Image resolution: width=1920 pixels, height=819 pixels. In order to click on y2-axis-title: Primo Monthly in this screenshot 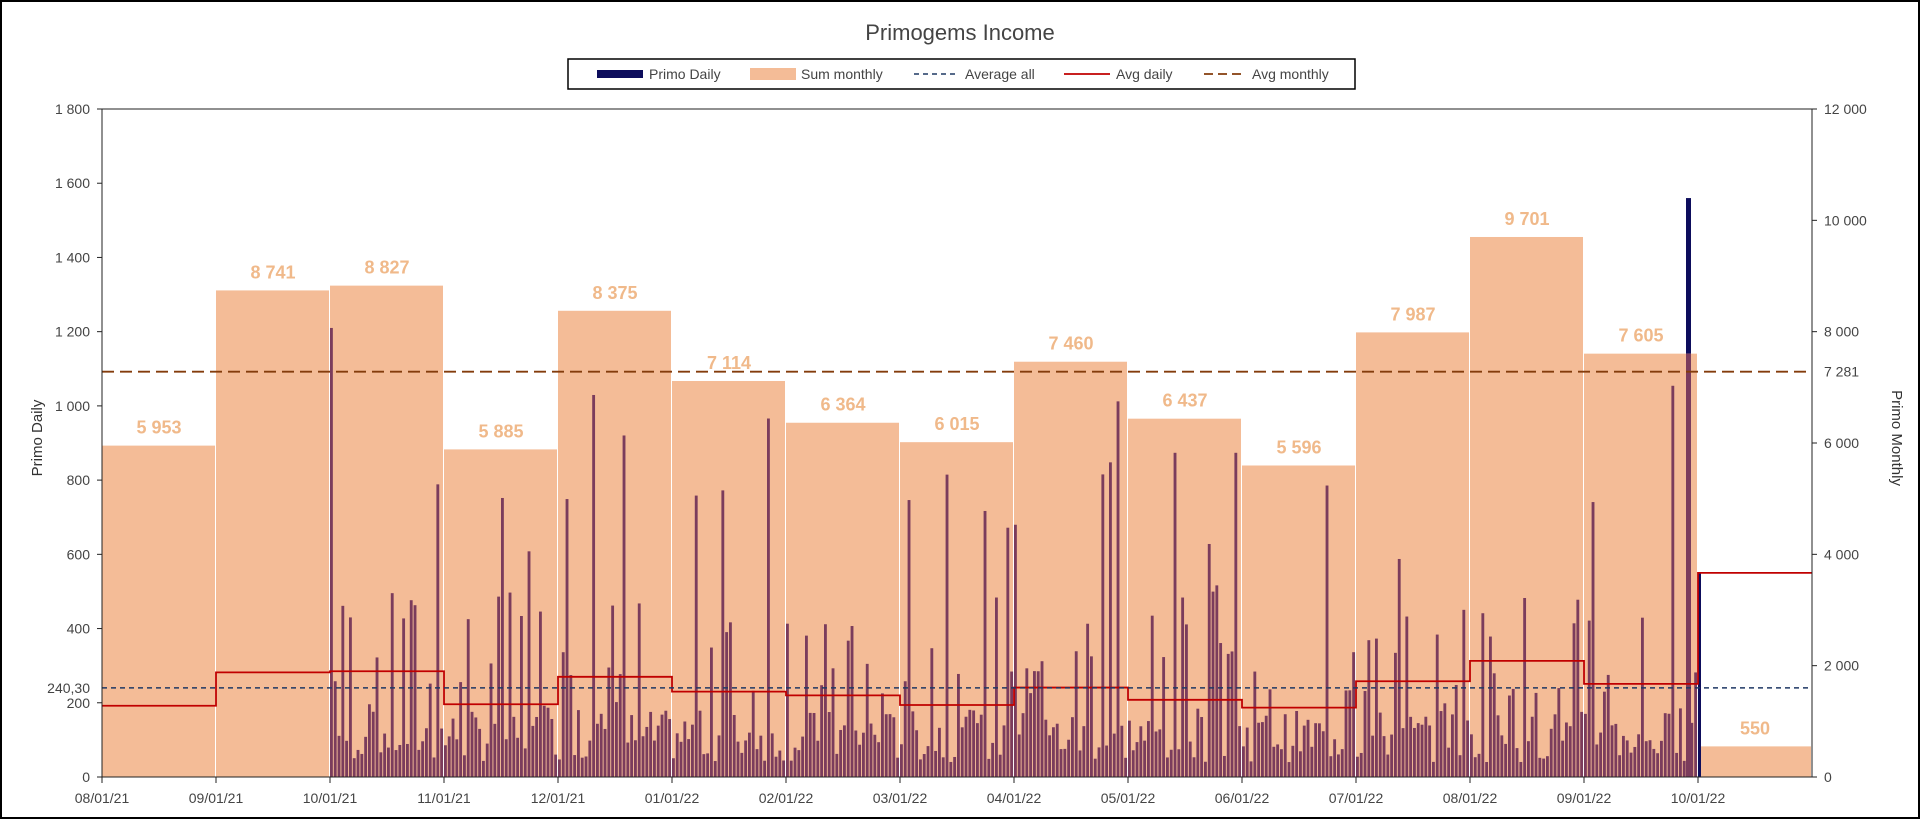, I will do `click(1896, 438)`.